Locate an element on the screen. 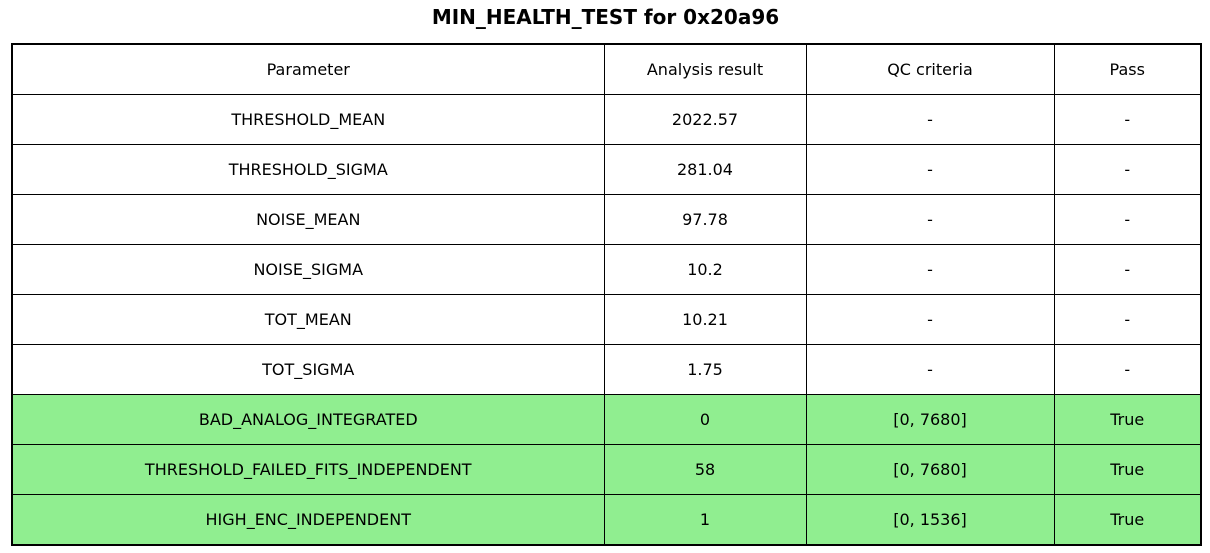 The image size is (1210, 553). cell-parameter: TOT_MEAN is located at coordinates (308, 319).